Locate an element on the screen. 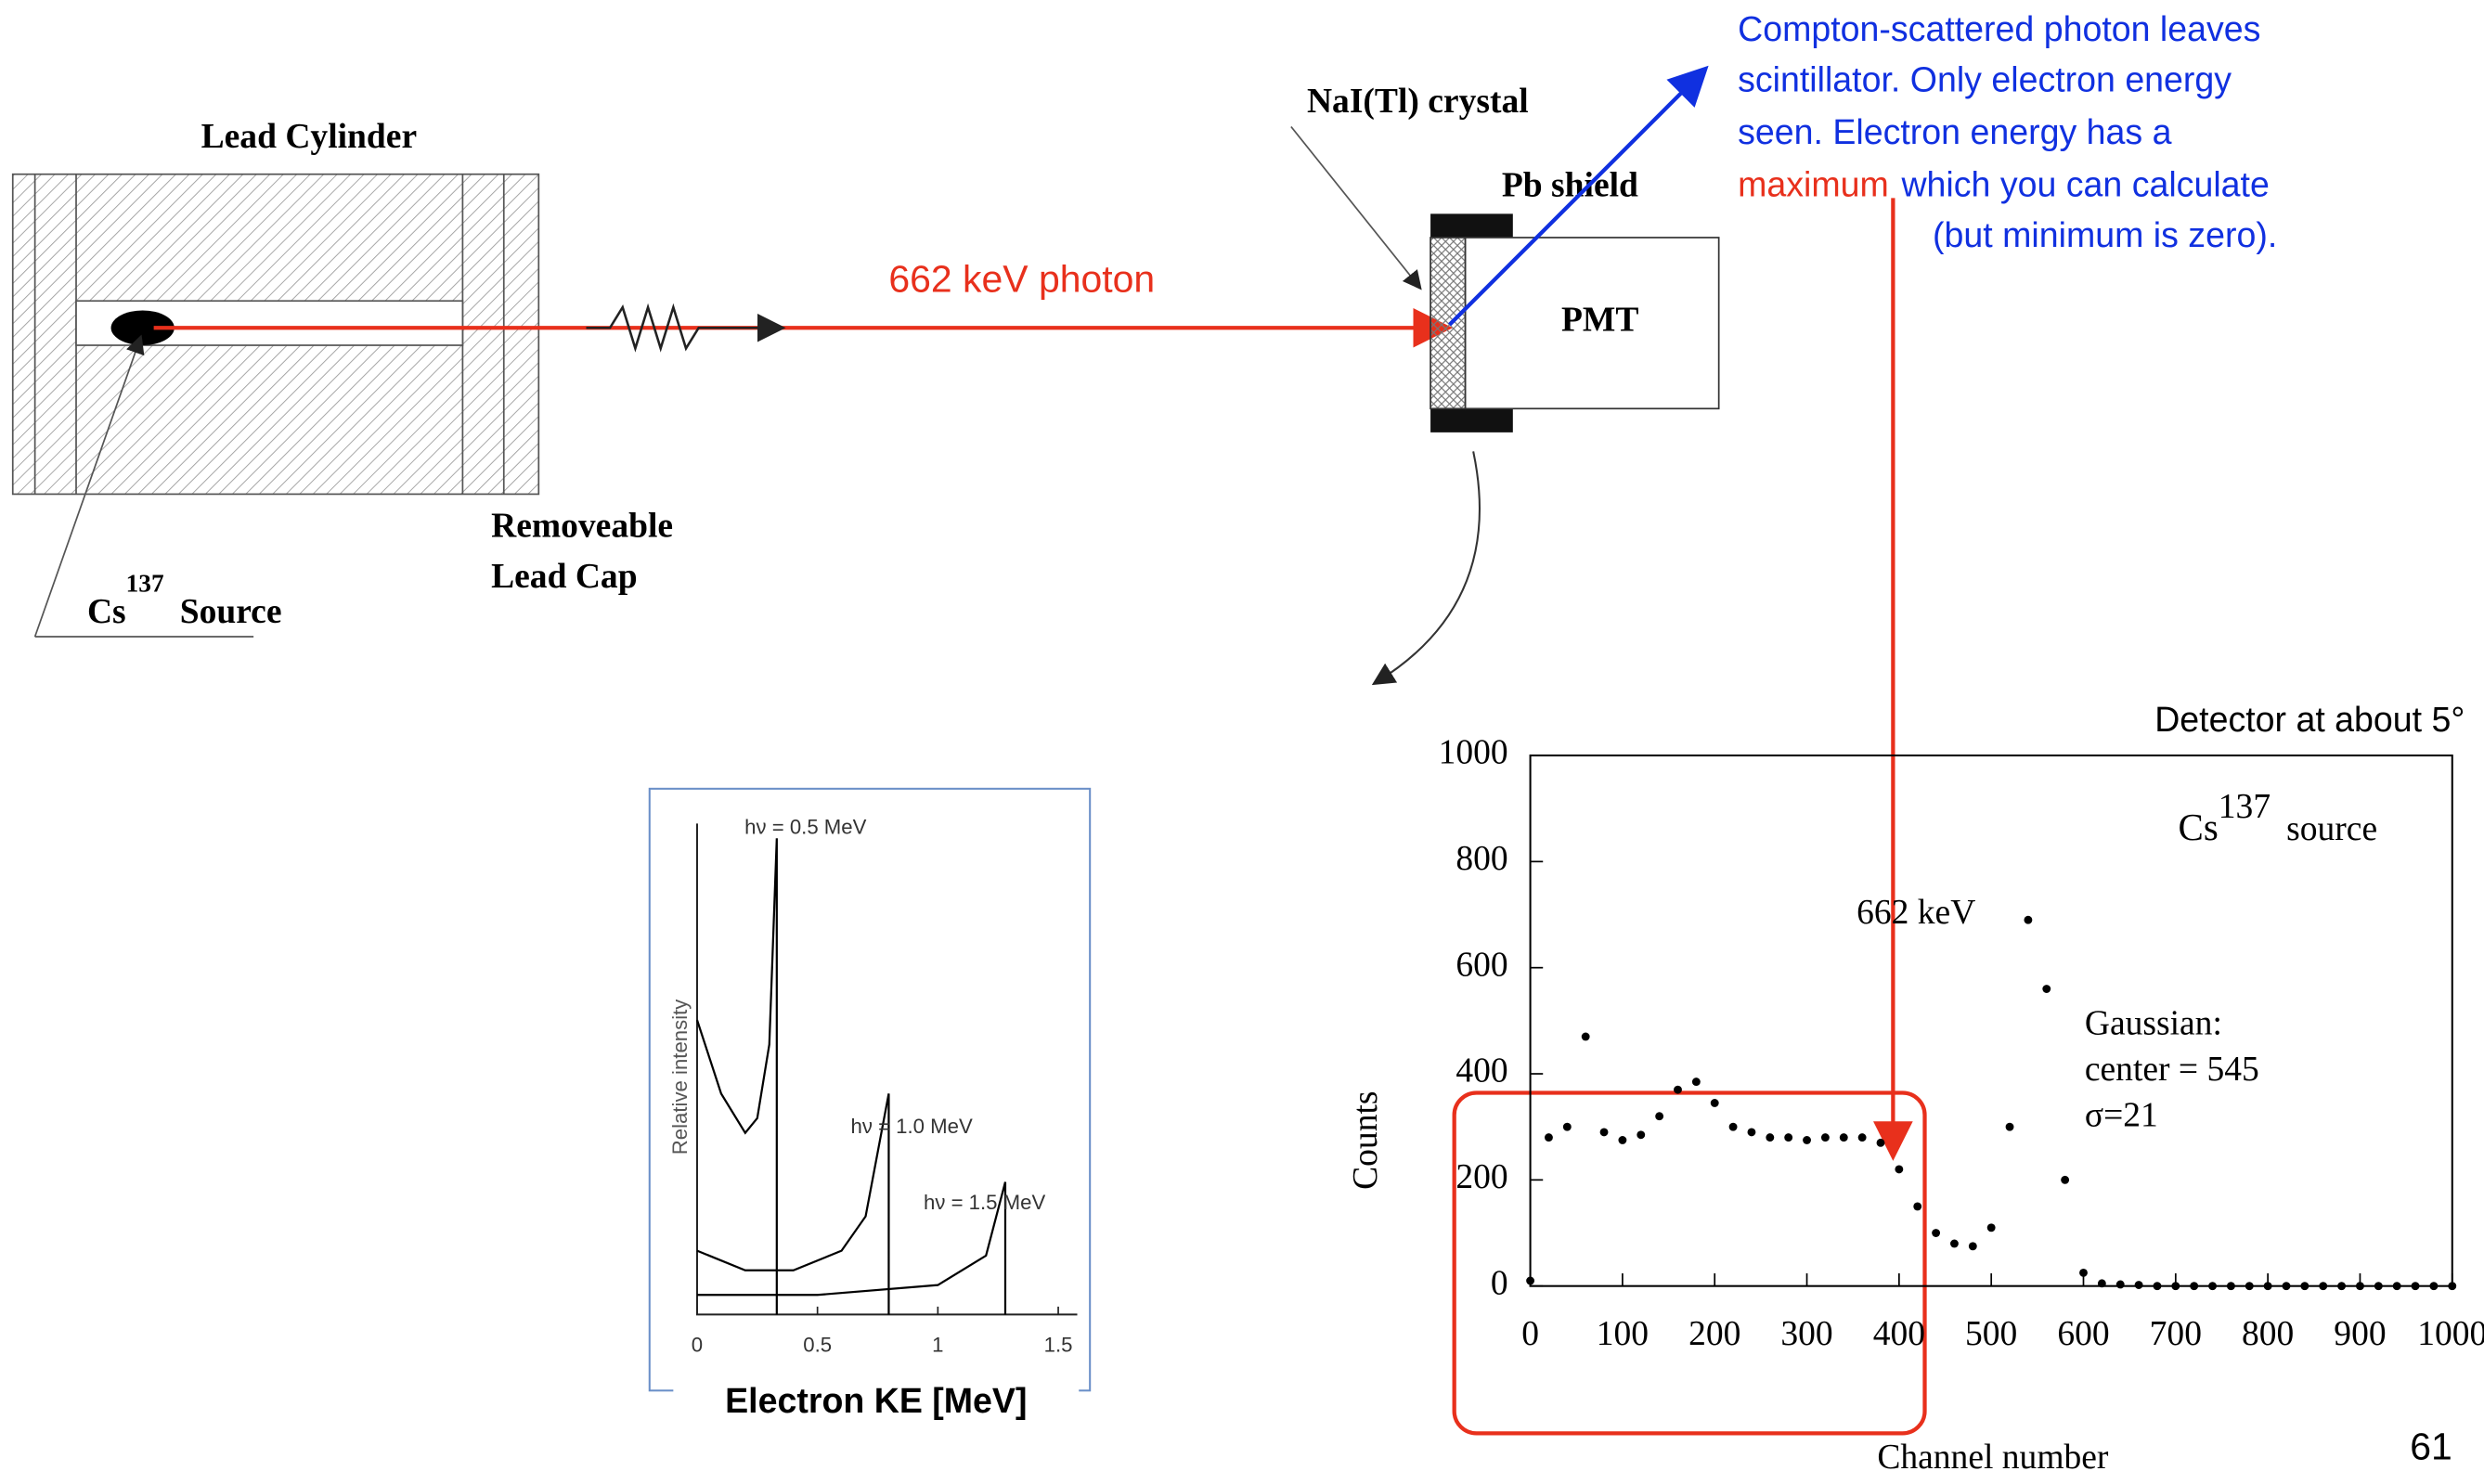  x-axis-label: Channel number is located at coordinates (1993, 1458).